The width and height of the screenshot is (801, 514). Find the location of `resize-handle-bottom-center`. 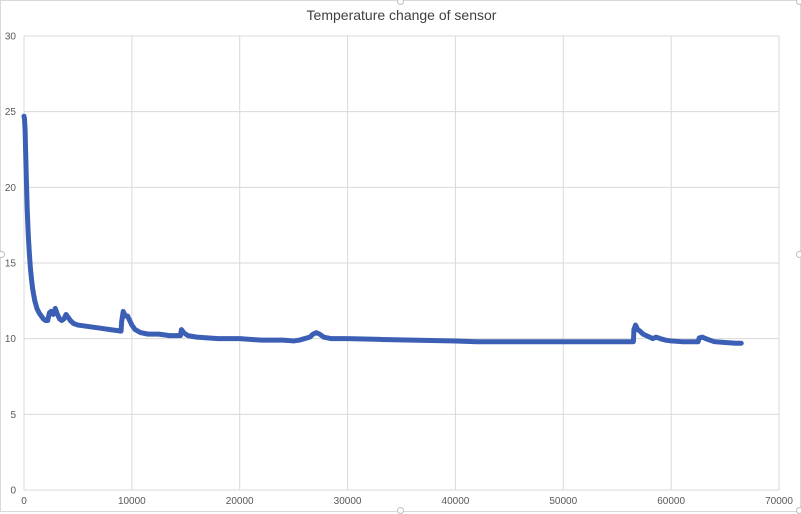

resize-handle-bottom-center is located at coordinates (400, 510).